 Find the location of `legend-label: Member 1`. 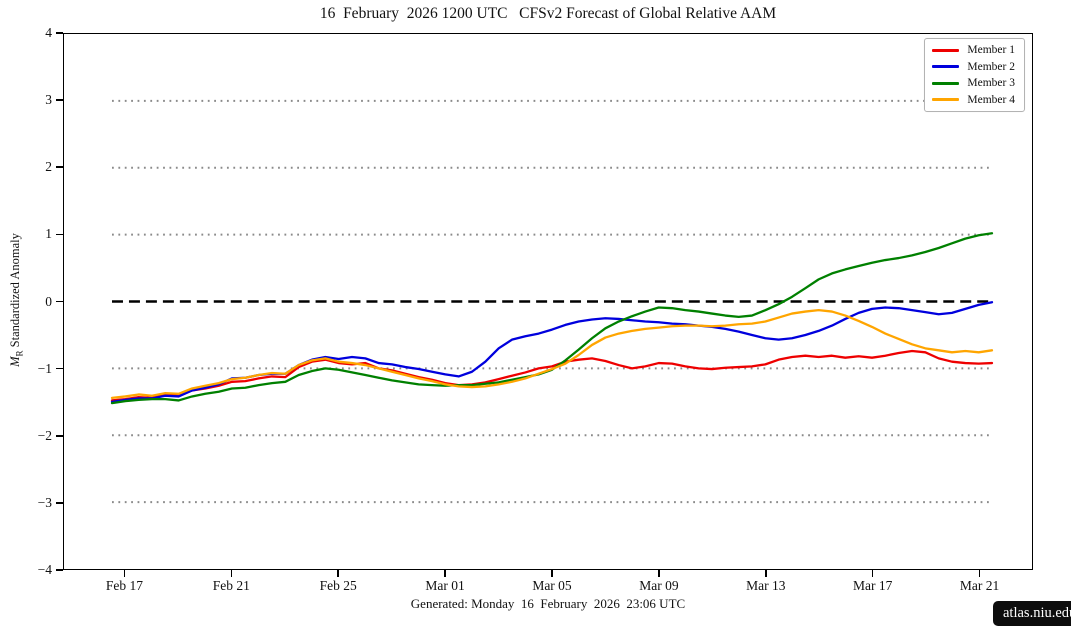

legend-label: Member 1 is located at coordinates (991, 50).